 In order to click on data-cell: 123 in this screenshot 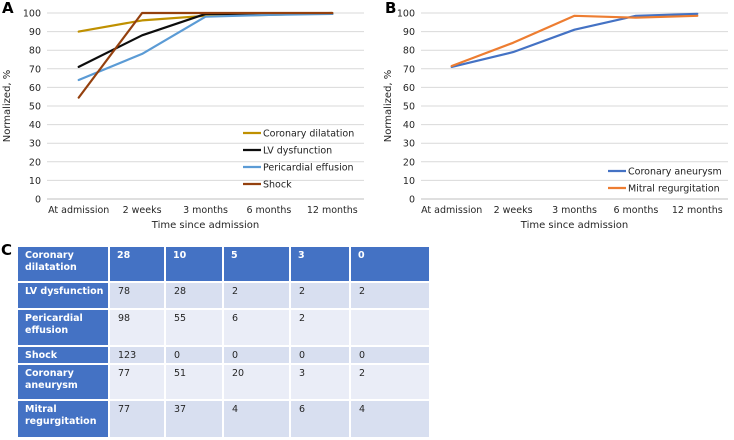, I will do `click(137, 355)`.